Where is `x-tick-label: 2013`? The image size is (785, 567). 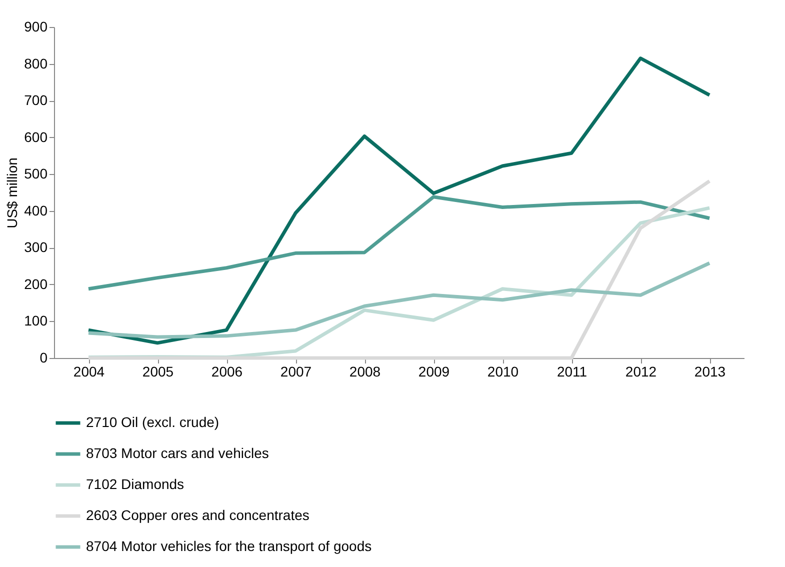
x-tick-label: 2013 is located at coordinates (710, 372).